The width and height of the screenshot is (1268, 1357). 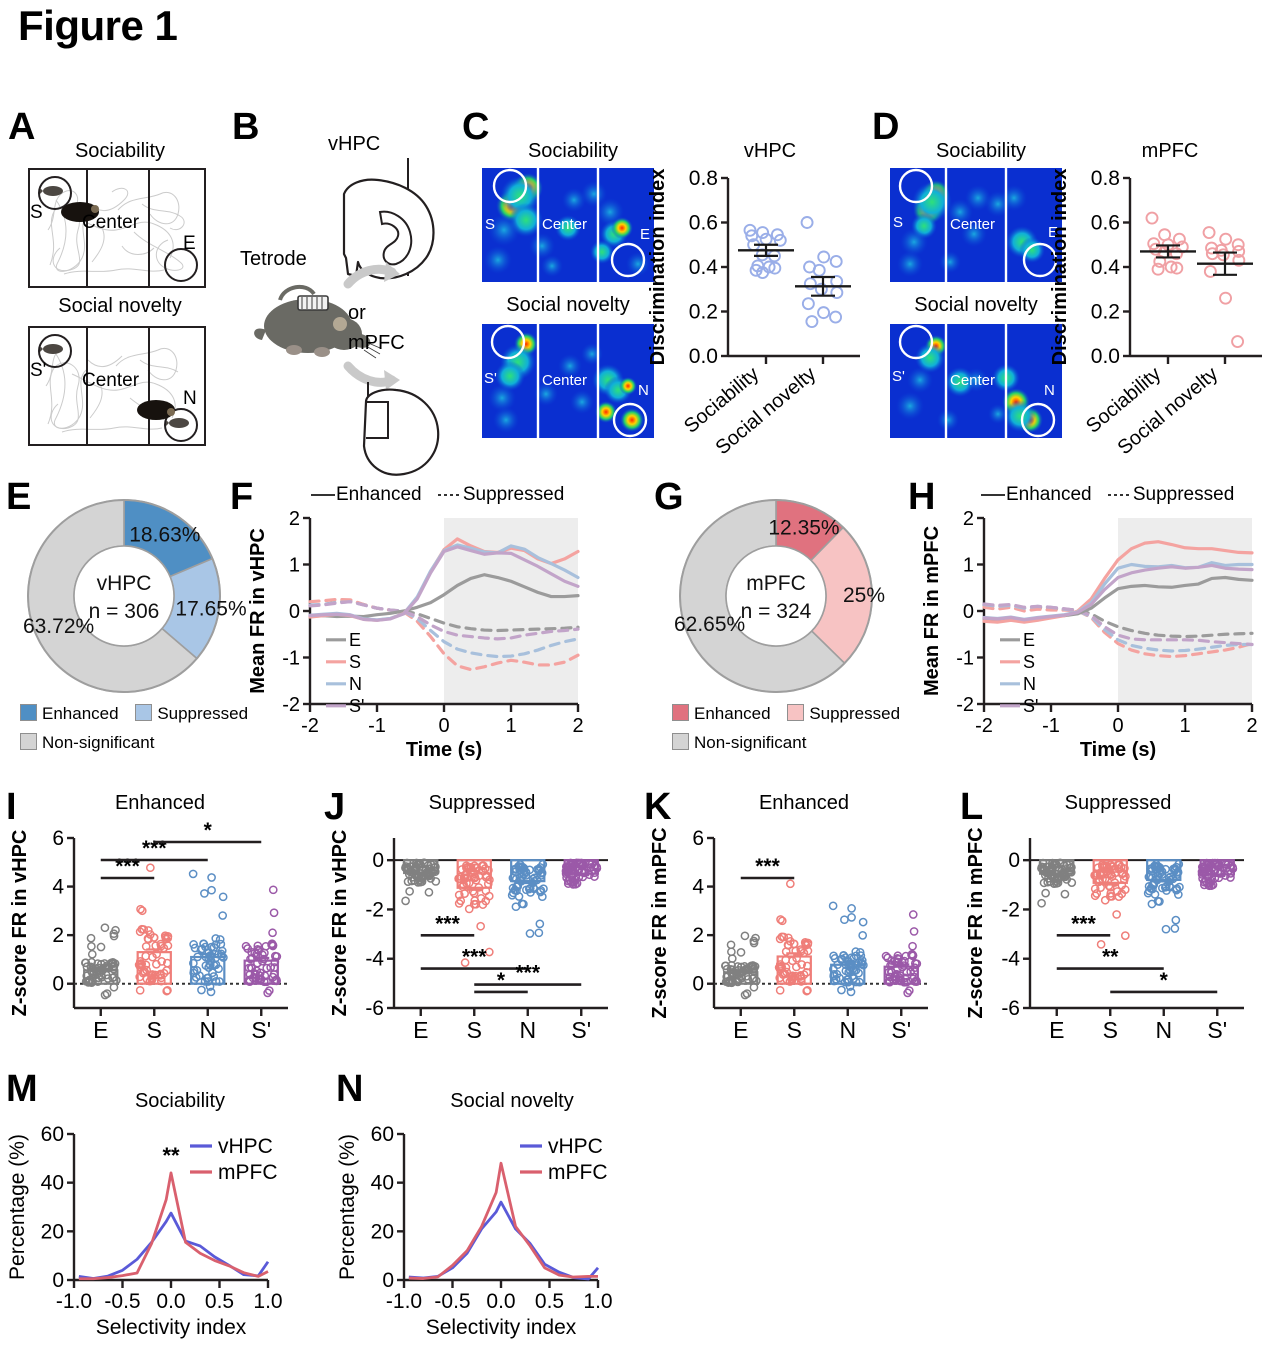 What do you see at coordinates (1105, 312) in the screenshot?
I see `svg-text: 0.2` at bounding box center [1105, 312].